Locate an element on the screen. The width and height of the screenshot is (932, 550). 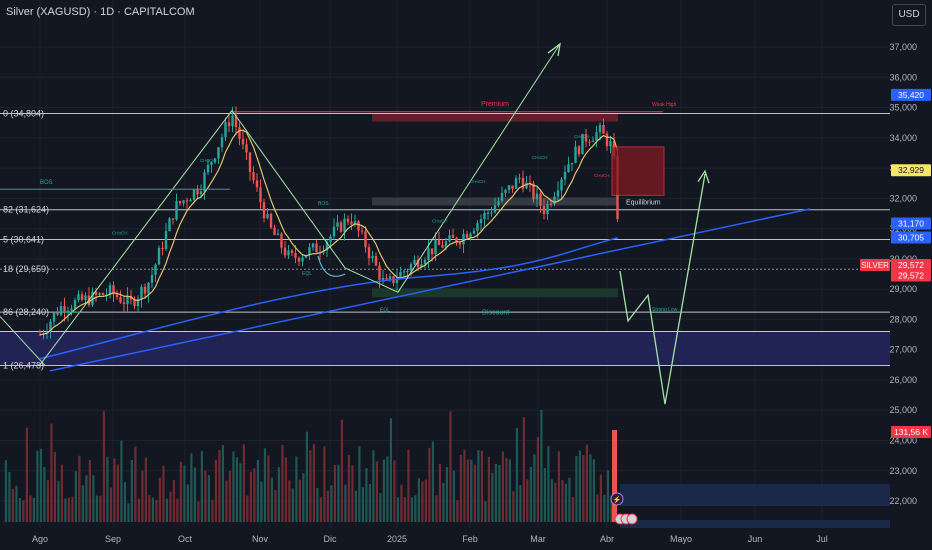
time-tick-label: Abr is located at coordinates (607, 539).